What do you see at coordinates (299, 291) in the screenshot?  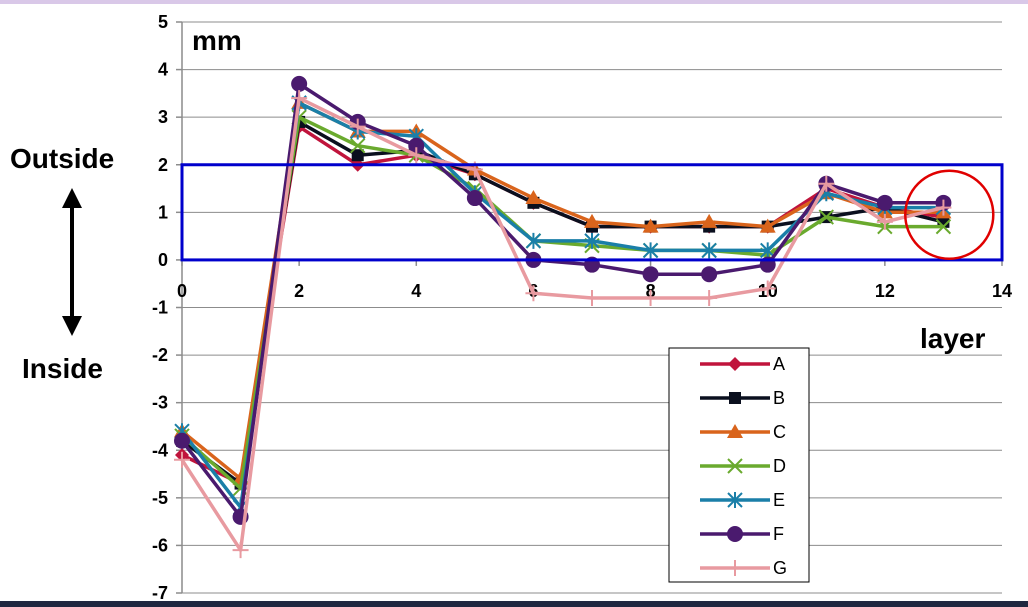 I see `x-tick-label: 2` at bounding box center [299, 291].